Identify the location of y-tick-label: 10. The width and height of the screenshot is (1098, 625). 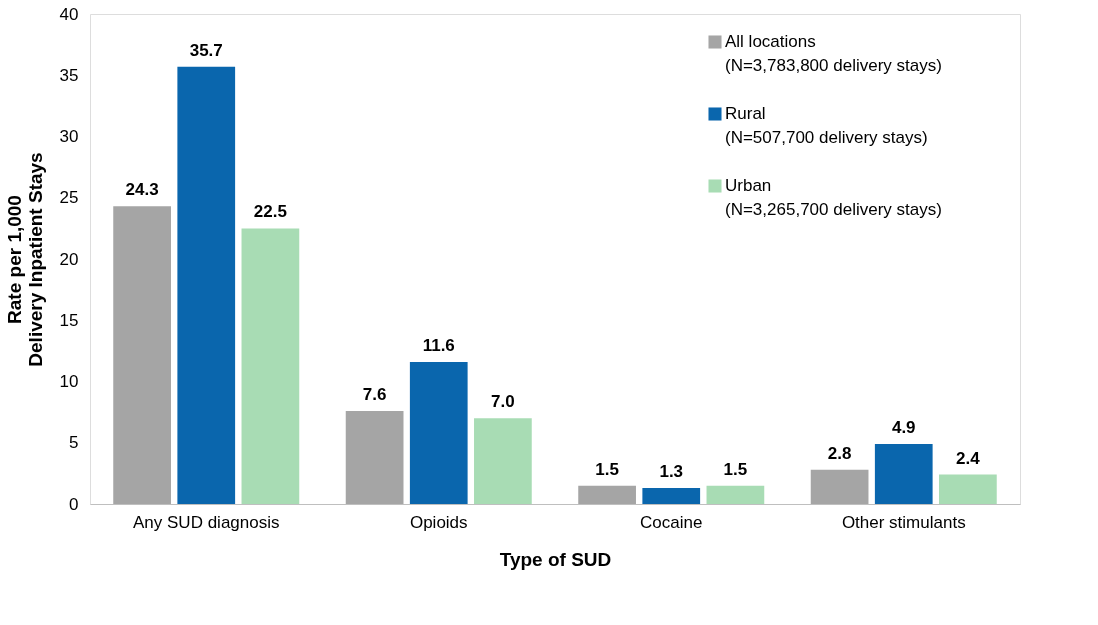
(69, 381).